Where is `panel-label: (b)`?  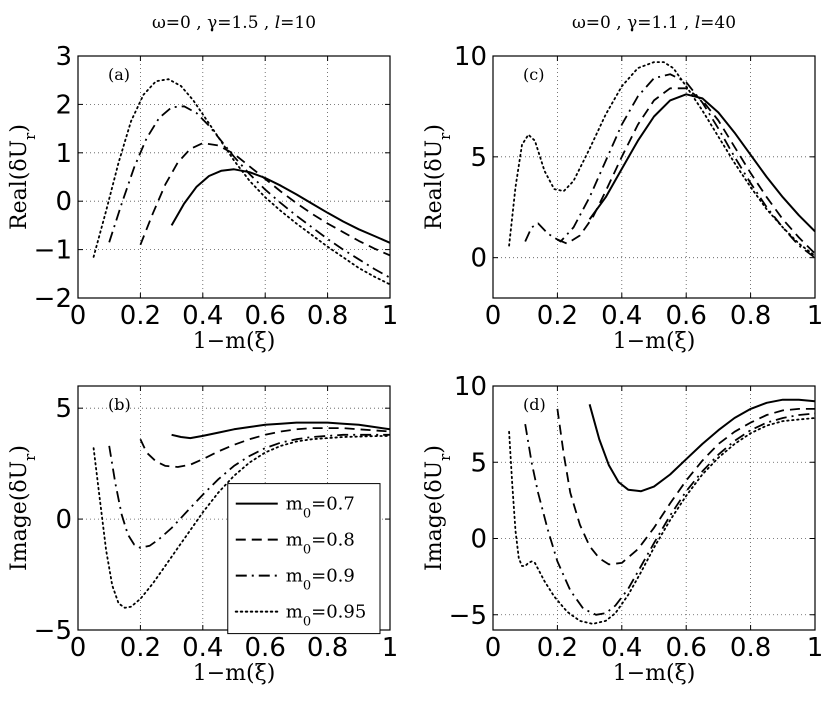
panel-label: (b) is located at coordinates (119, 404).